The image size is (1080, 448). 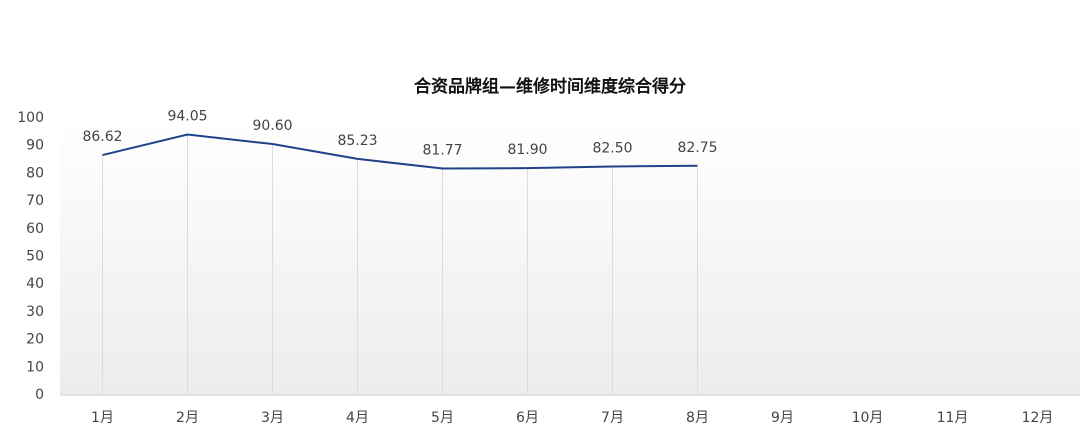 I want to click on y-tick-label: 90, so click(x=35, y=146).